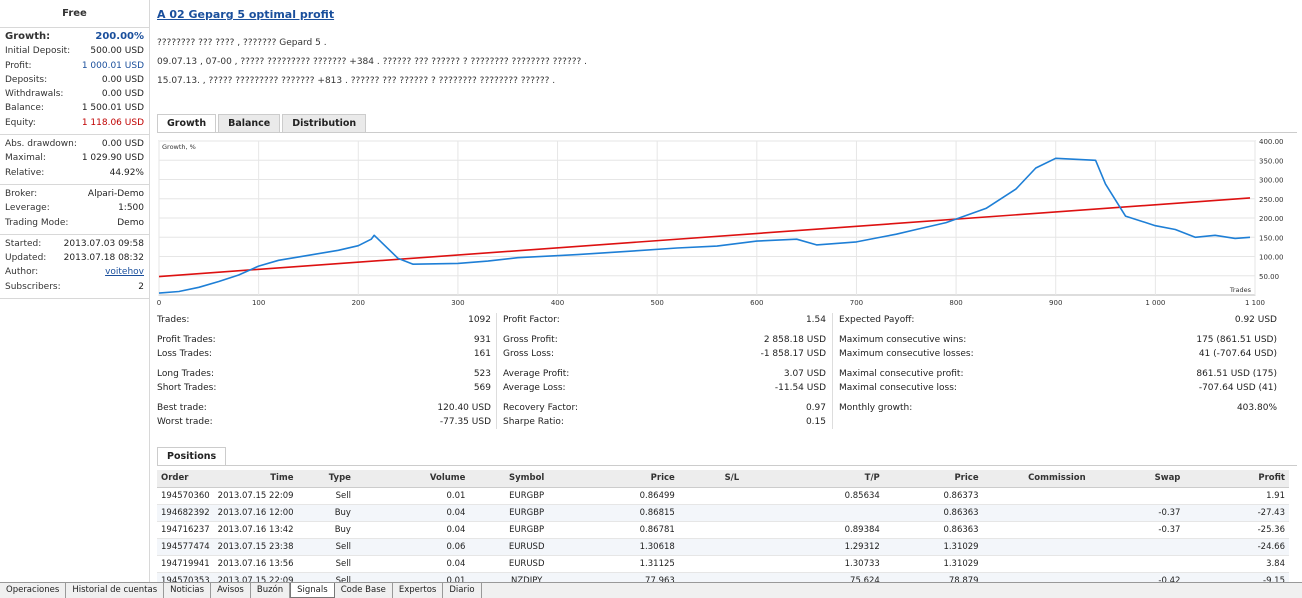 This screenshot has height=598, width=1302. I want to click on position-cell: 1.31125, so click(631, 564).